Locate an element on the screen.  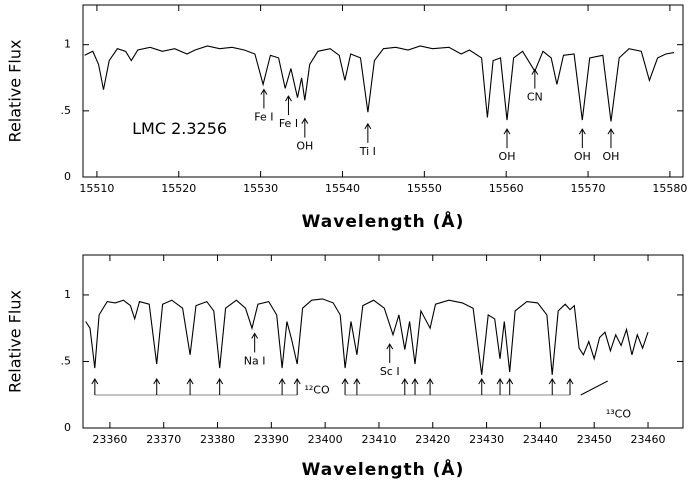
annotation: ¹²CO is located at coordinates (317, 390).